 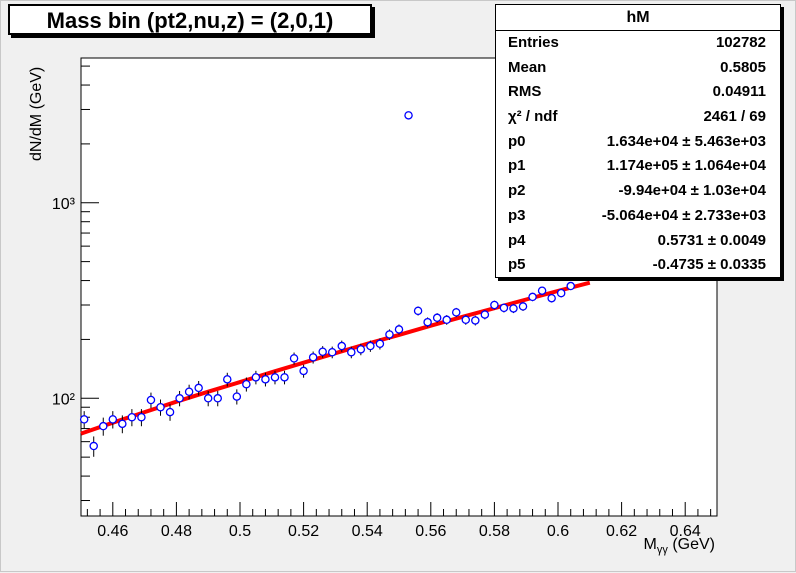 I want to click on stats-row: p0 1.634e+04 ± 5.463e+03, so click(x=638, y=142).